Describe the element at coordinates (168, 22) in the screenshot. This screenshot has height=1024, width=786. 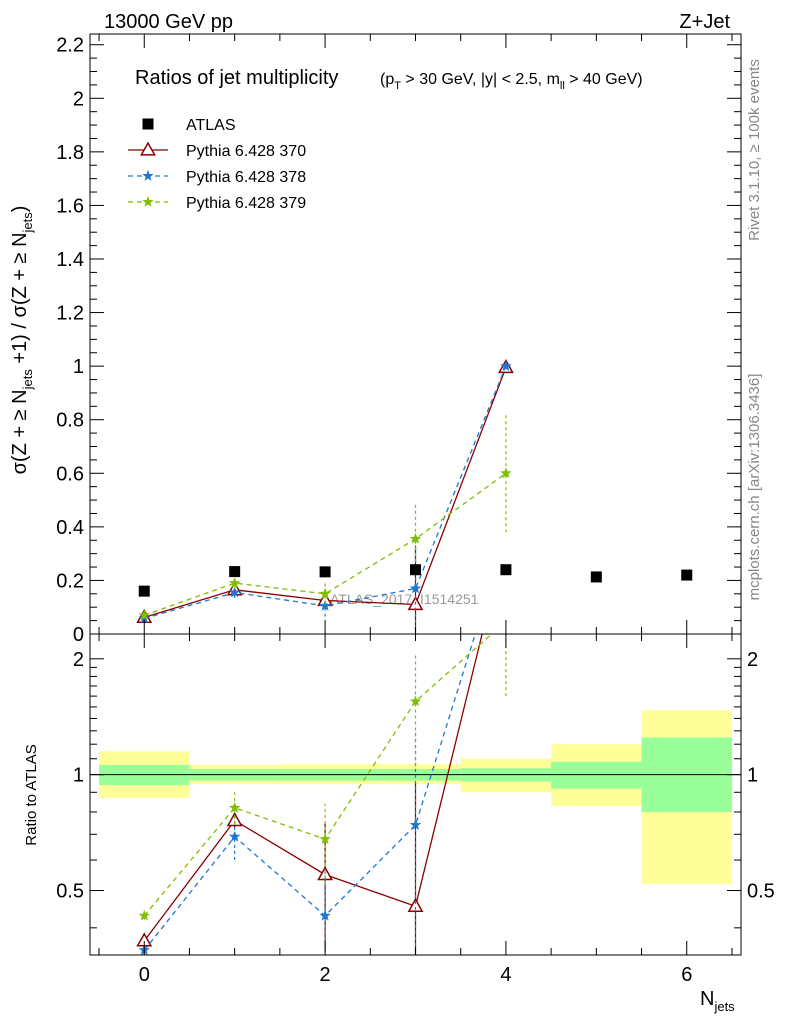
I see `header-left: 13000 GeV pp` at that location.